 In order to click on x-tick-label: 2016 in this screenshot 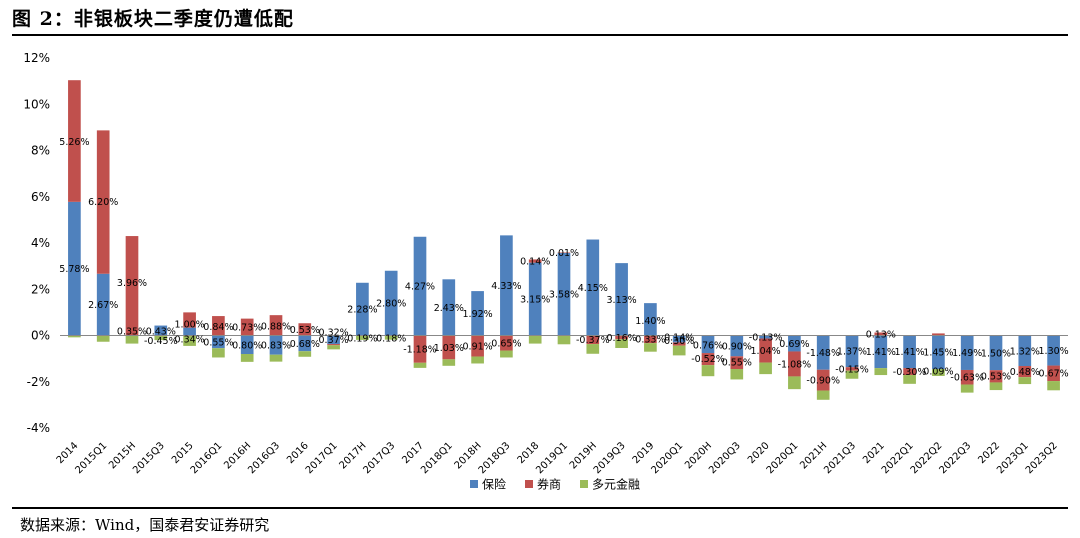, I will do `click(298, 453)`.